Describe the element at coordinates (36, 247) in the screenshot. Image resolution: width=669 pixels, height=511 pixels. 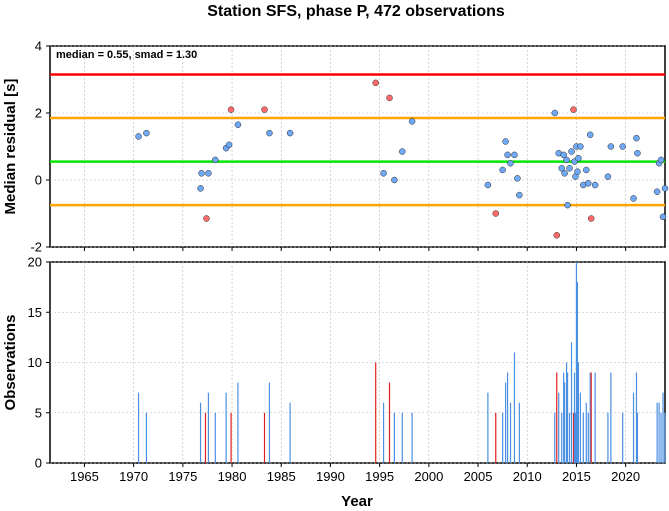
I see `y-tick-label: -2` at that location.